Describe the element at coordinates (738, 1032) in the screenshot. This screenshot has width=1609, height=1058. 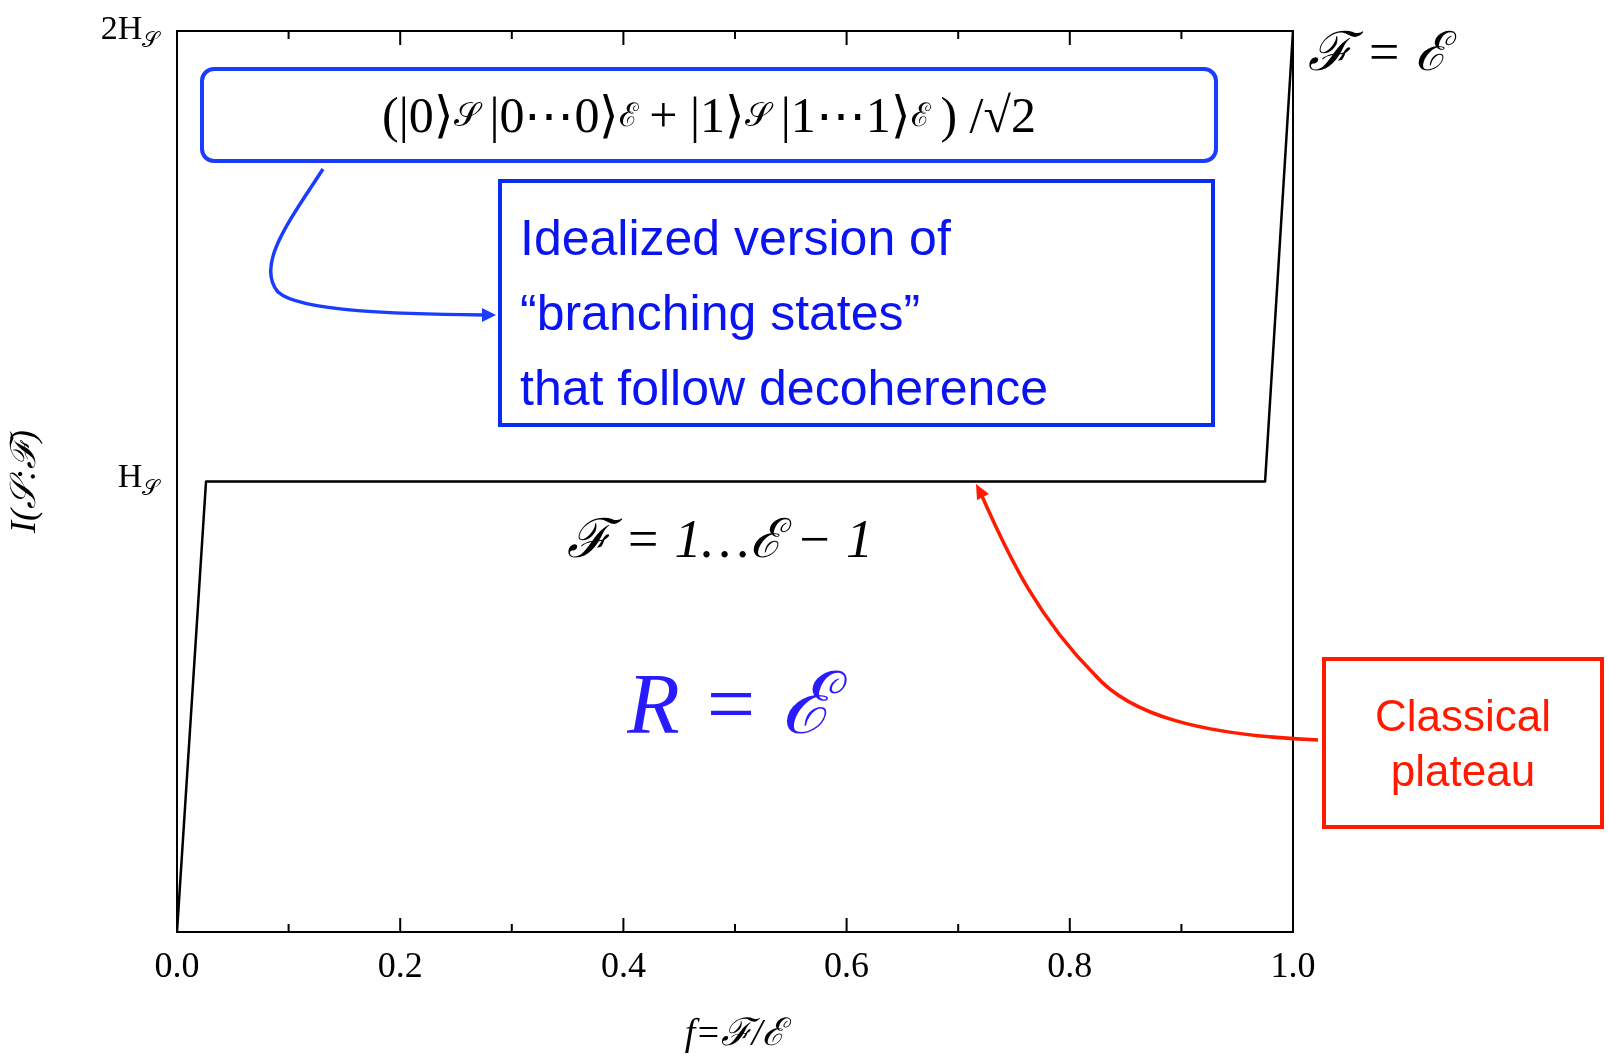
I see `x-axis-title: f=ℱ/ℰ` at that location.